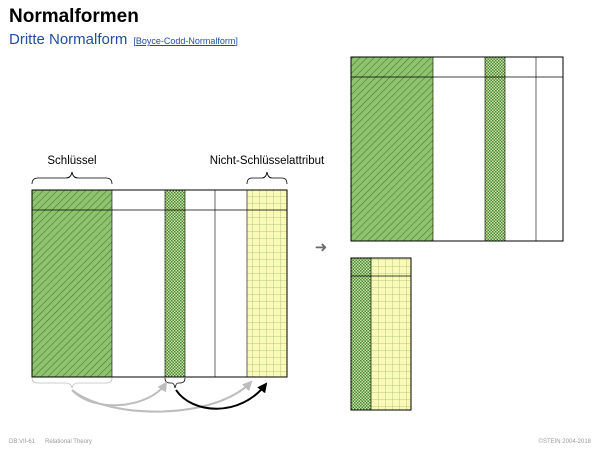  I want to click on dependency-arrow-key-to-nonkey, so click(162, 396).